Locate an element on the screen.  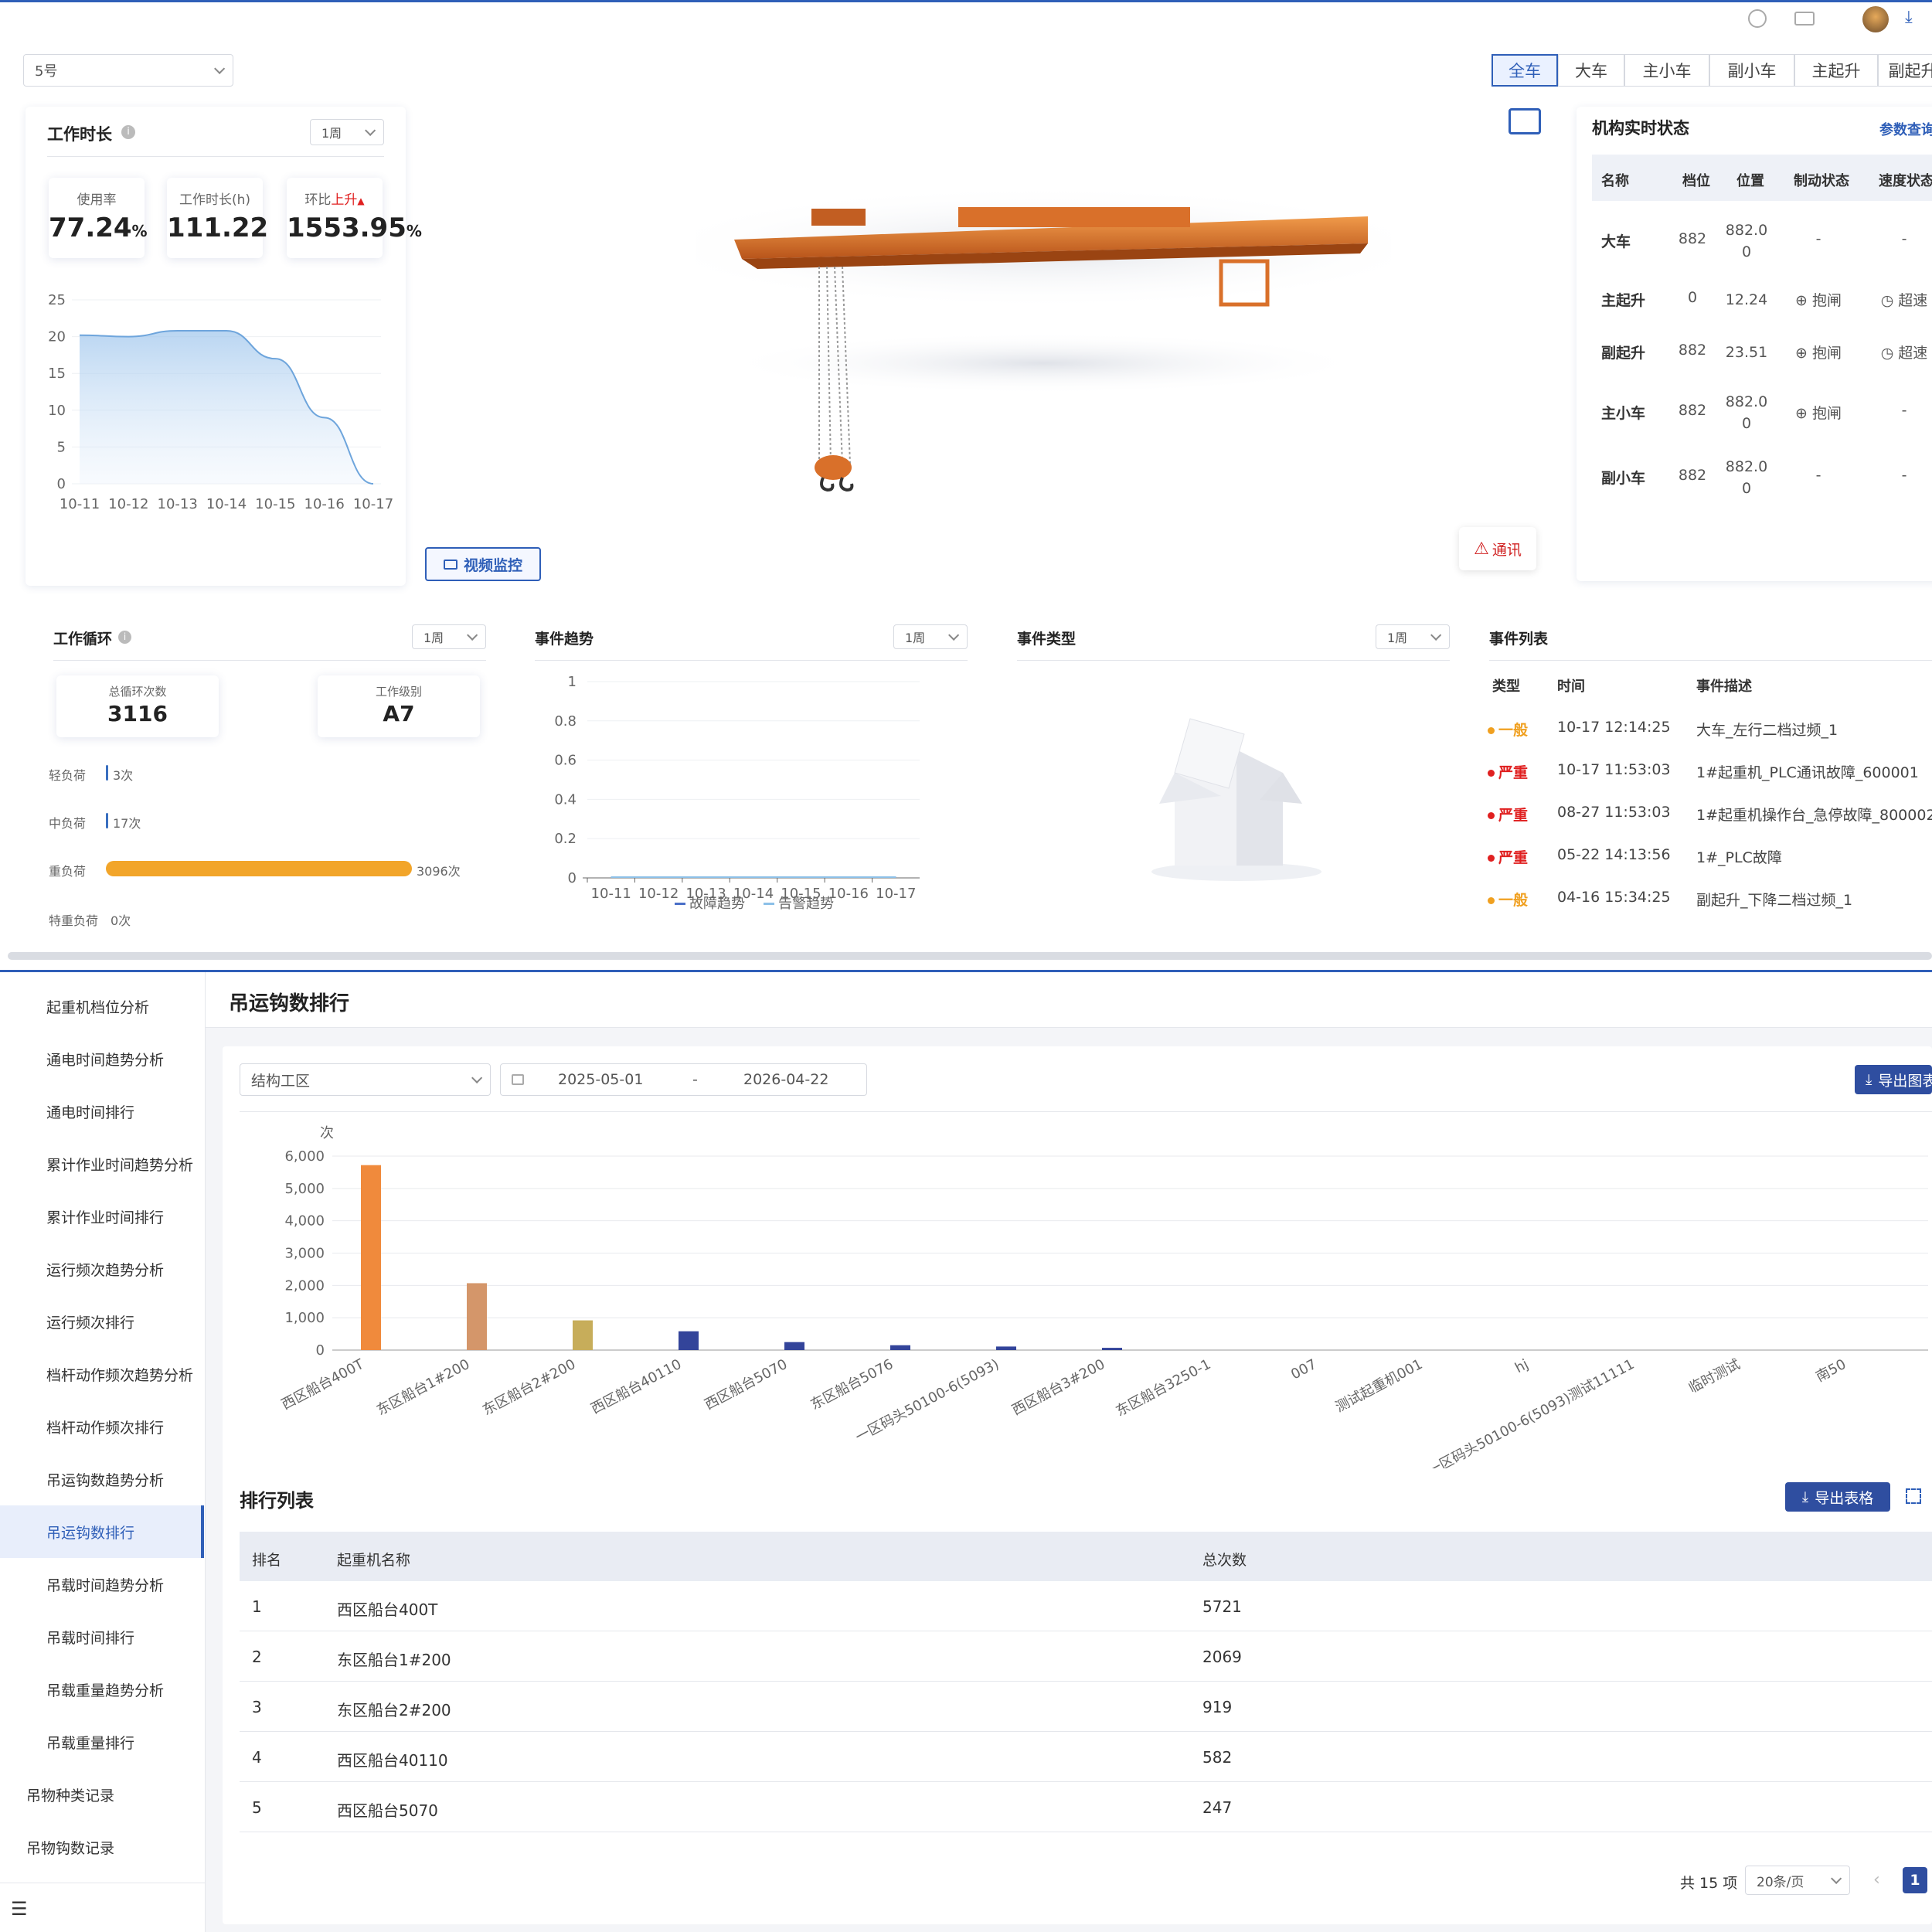
sidebar-item-0: 起重机档位分析 is located at coordinates (98, 1007).